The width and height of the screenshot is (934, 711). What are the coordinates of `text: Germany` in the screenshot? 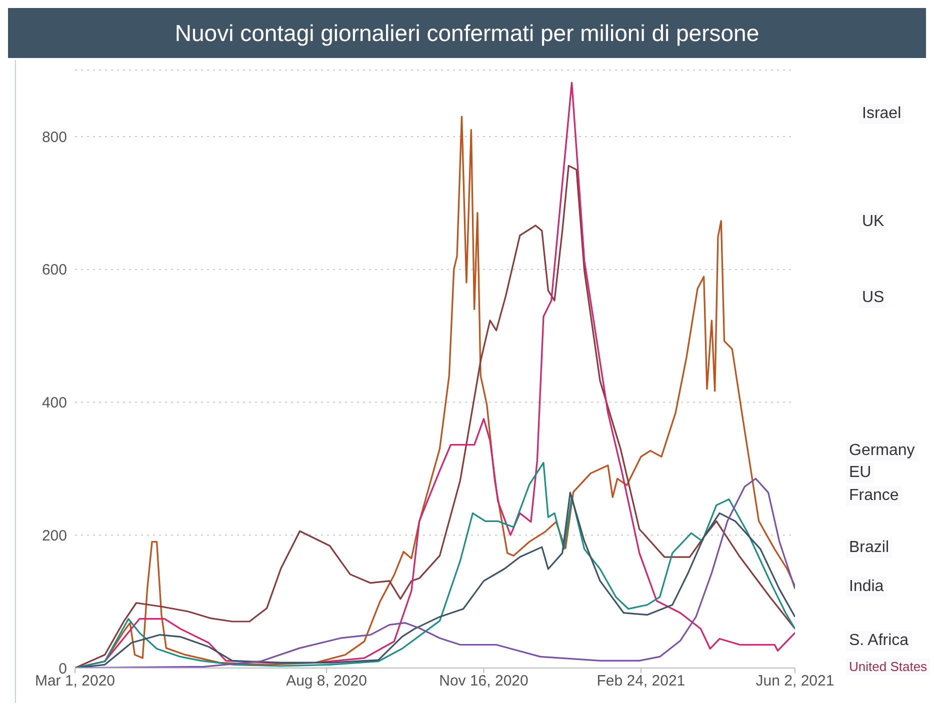 It's located at (882, 451).